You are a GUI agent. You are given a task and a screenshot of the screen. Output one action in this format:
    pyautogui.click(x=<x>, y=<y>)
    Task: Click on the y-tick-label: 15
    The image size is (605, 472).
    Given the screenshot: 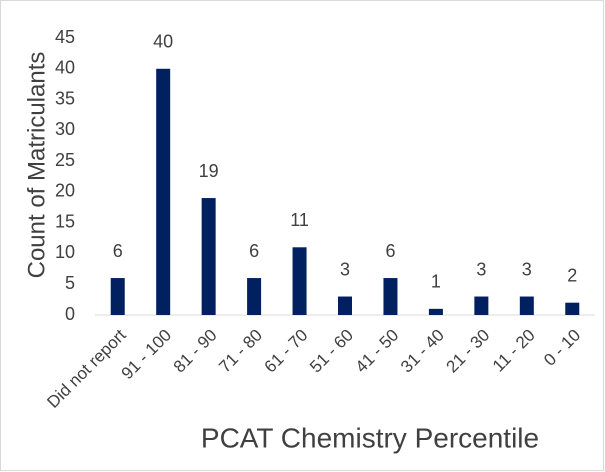 What is the action you would take?
    pyautogui.click(x=65, y=221)
    